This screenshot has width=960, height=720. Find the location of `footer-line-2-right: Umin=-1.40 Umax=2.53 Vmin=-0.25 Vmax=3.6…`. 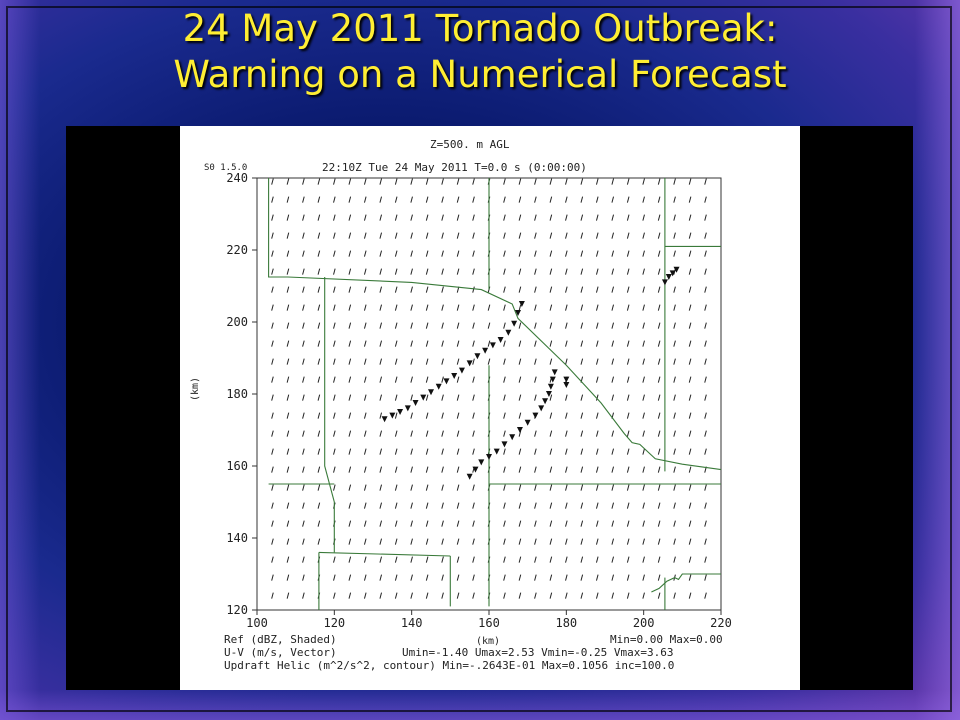

footer-line-2-right: Umin=-1.40 Umax=2.53 Vmin=-0.25 Vmax=3.6… is located at coordinates (538, 652).